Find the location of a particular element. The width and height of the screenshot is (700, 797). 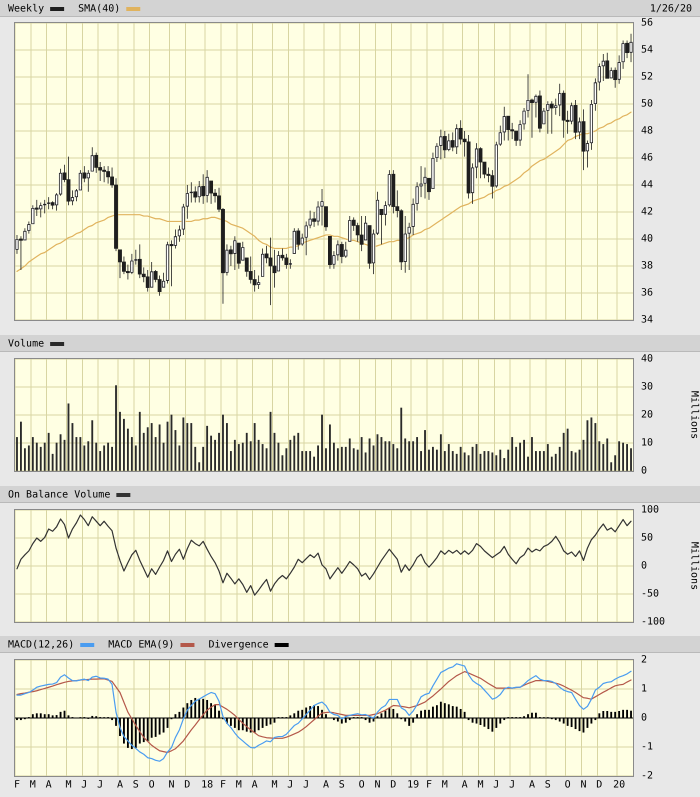

y-tick-label: 34 is located at coordinates (647, 320).